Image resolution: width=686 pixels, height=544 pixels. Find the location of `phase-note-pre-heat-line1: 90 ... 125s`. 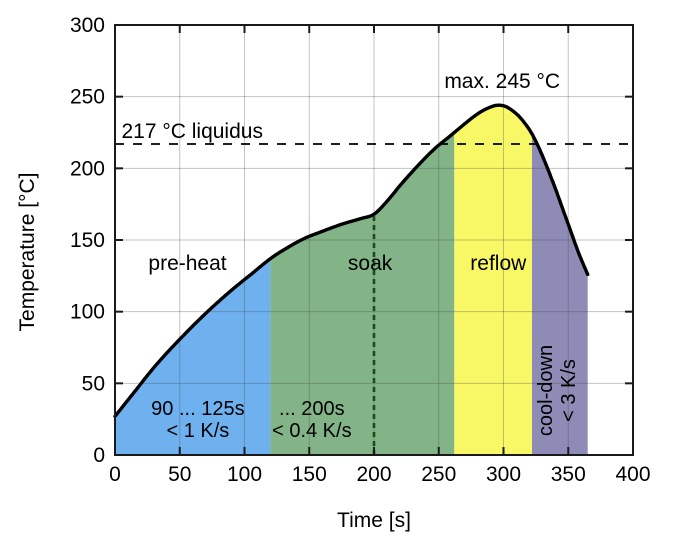

phase-note-pre-heat-line1: 90 ... 125s is located at coordinates (197, 409).